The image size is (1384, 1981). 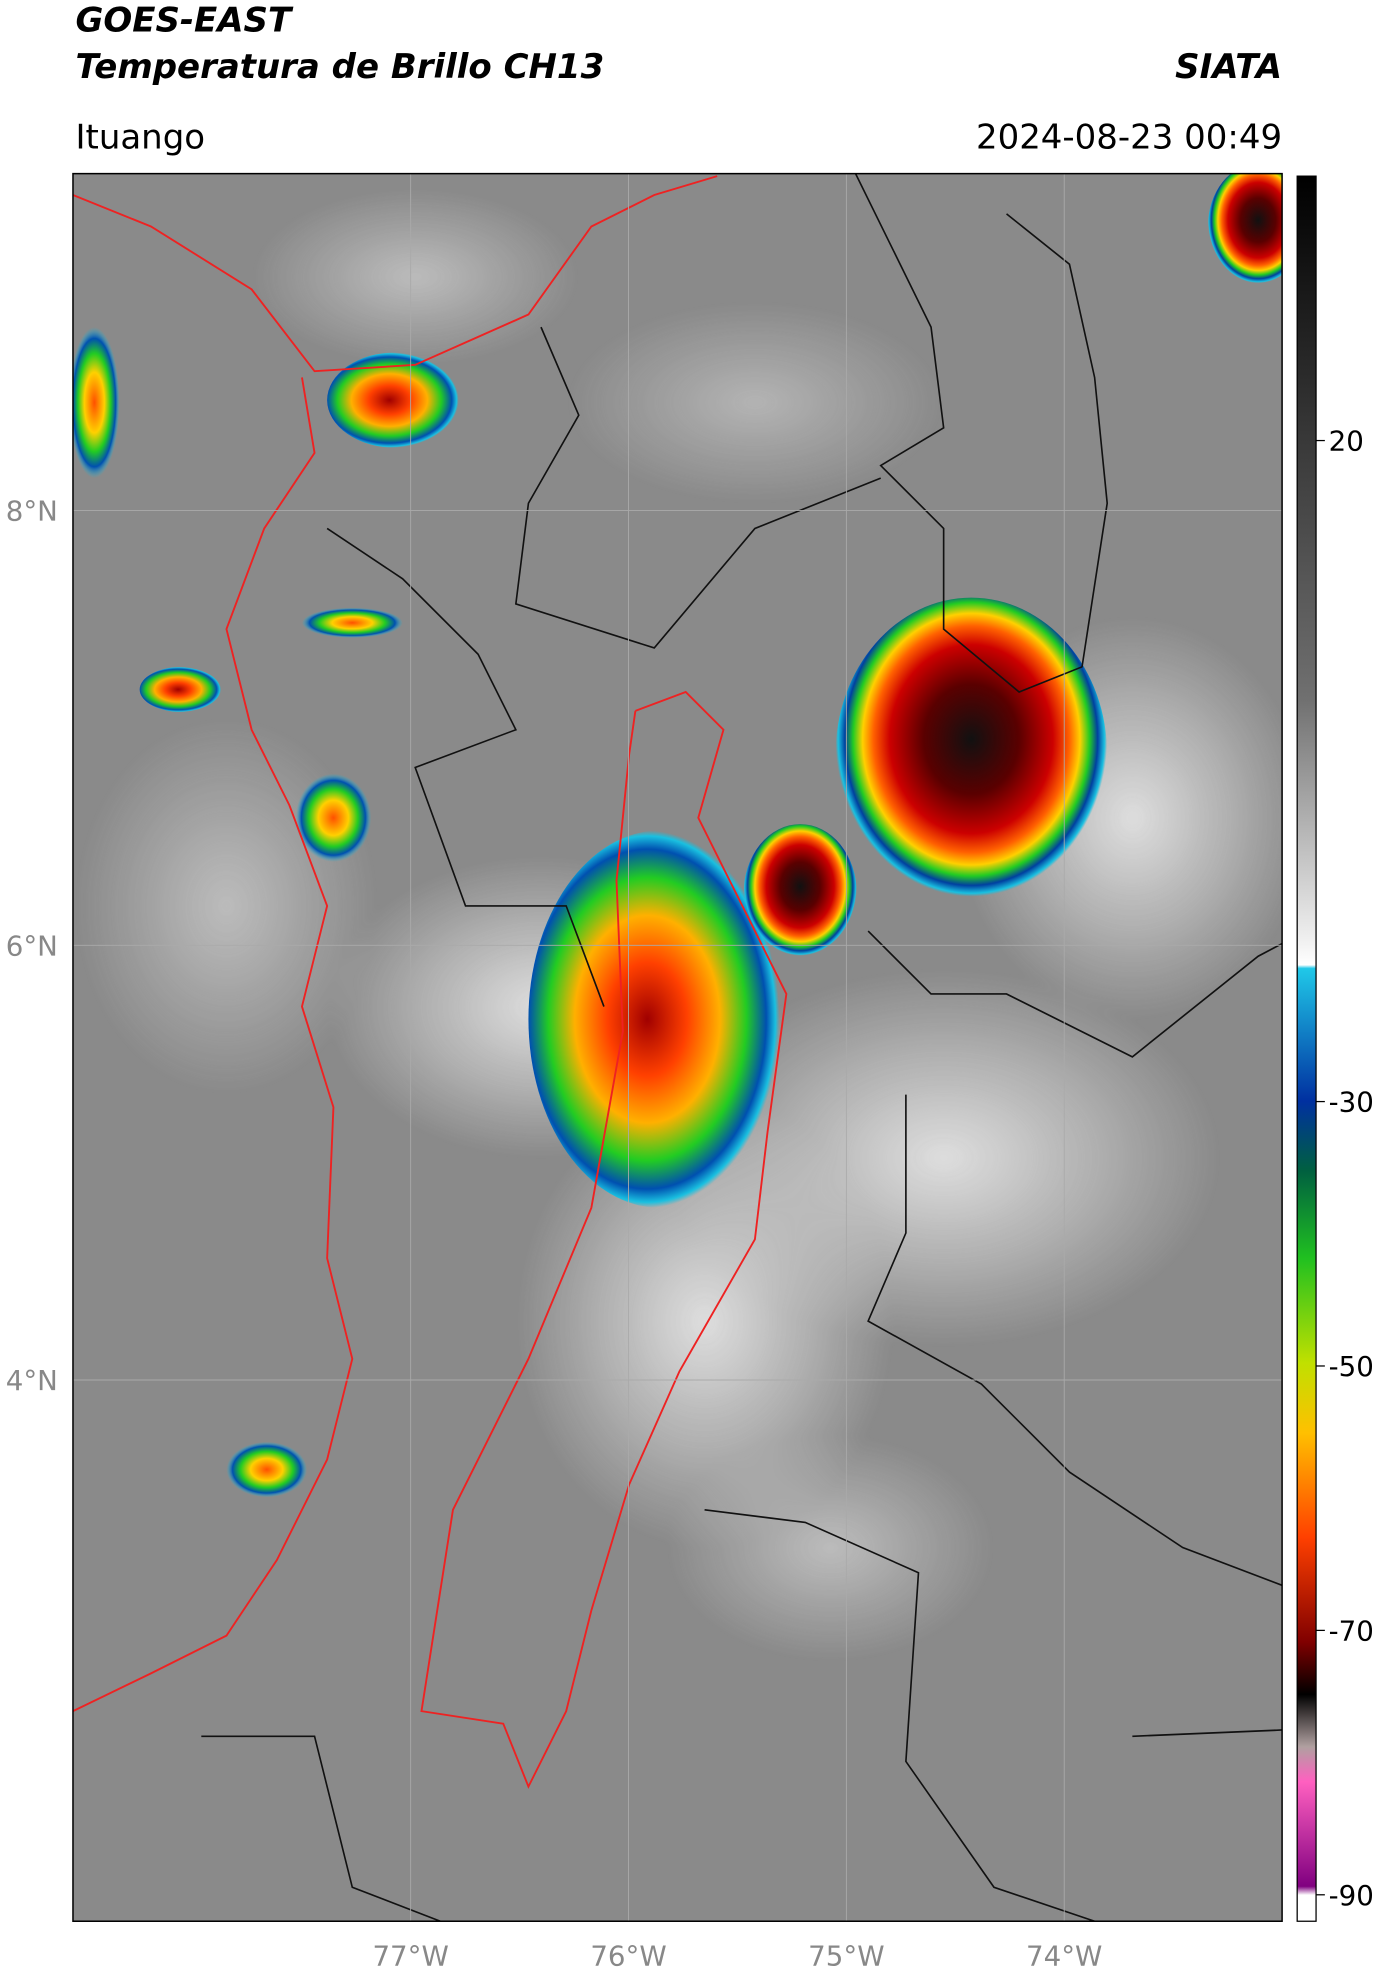 What do you see at coordinates (1346, 441) in the screenshot?
I see `colorbar-tick-label: 20` at bounding box center [1346, 441].